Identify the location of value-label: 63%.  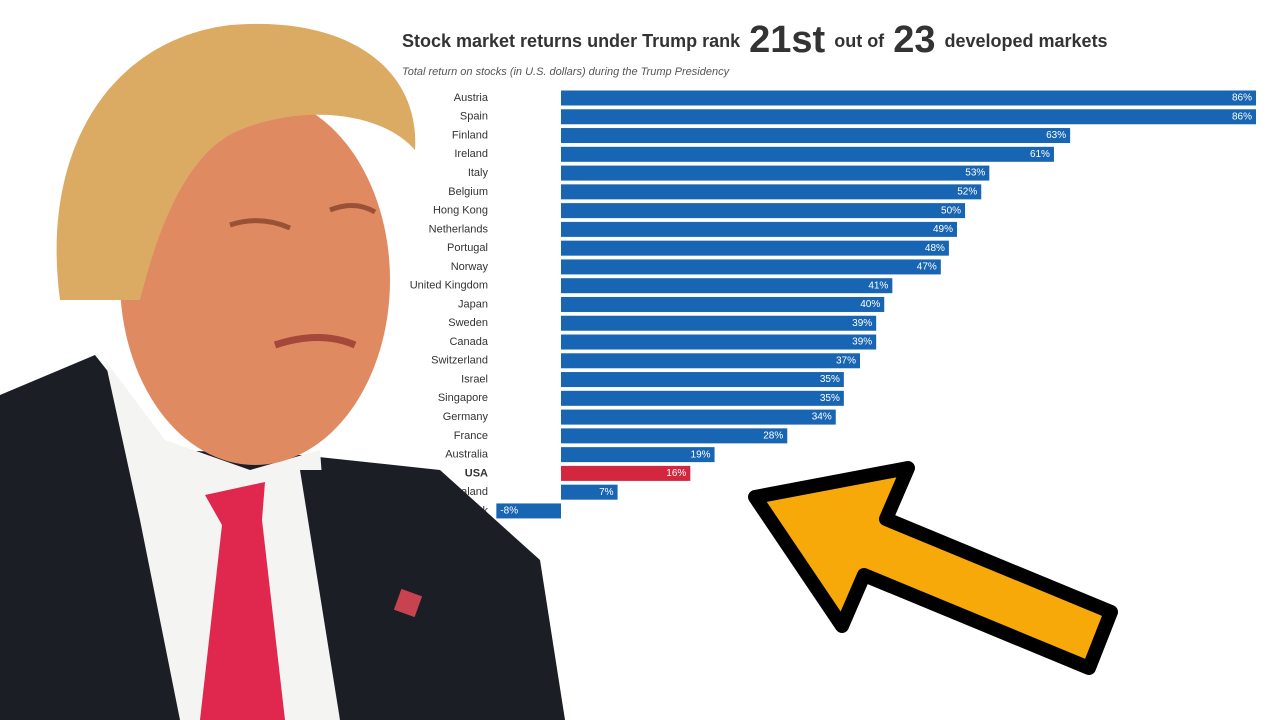
(1056, 135).